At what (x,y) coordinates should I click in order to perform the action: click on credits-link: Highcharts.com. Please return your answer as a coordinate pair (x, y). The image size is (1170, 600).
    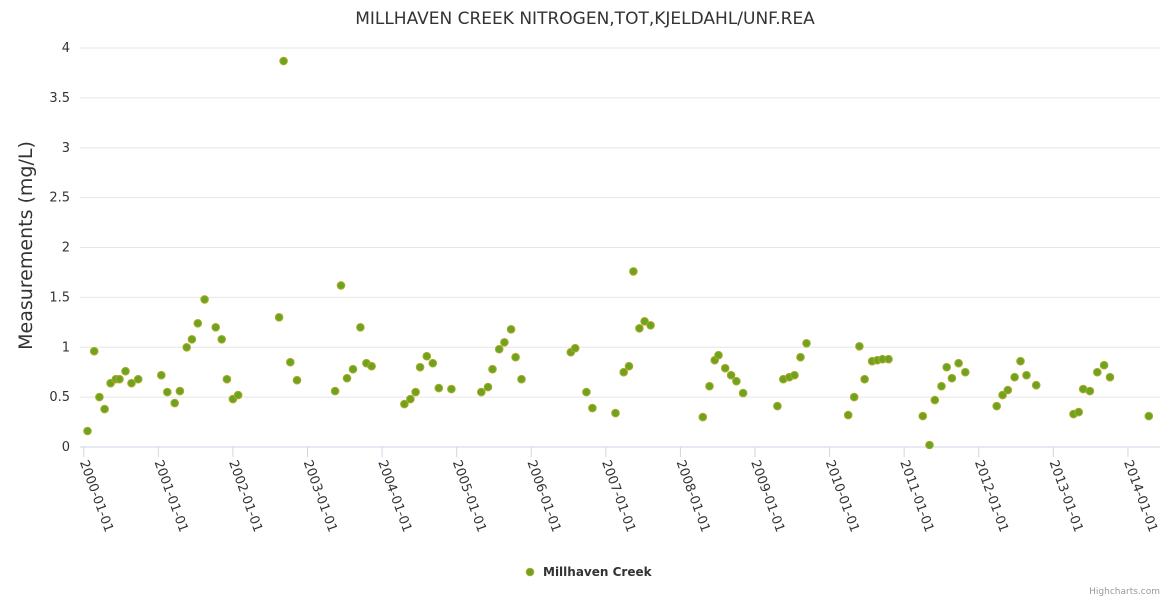
    Looking at the image, I should click on (1124, 592).